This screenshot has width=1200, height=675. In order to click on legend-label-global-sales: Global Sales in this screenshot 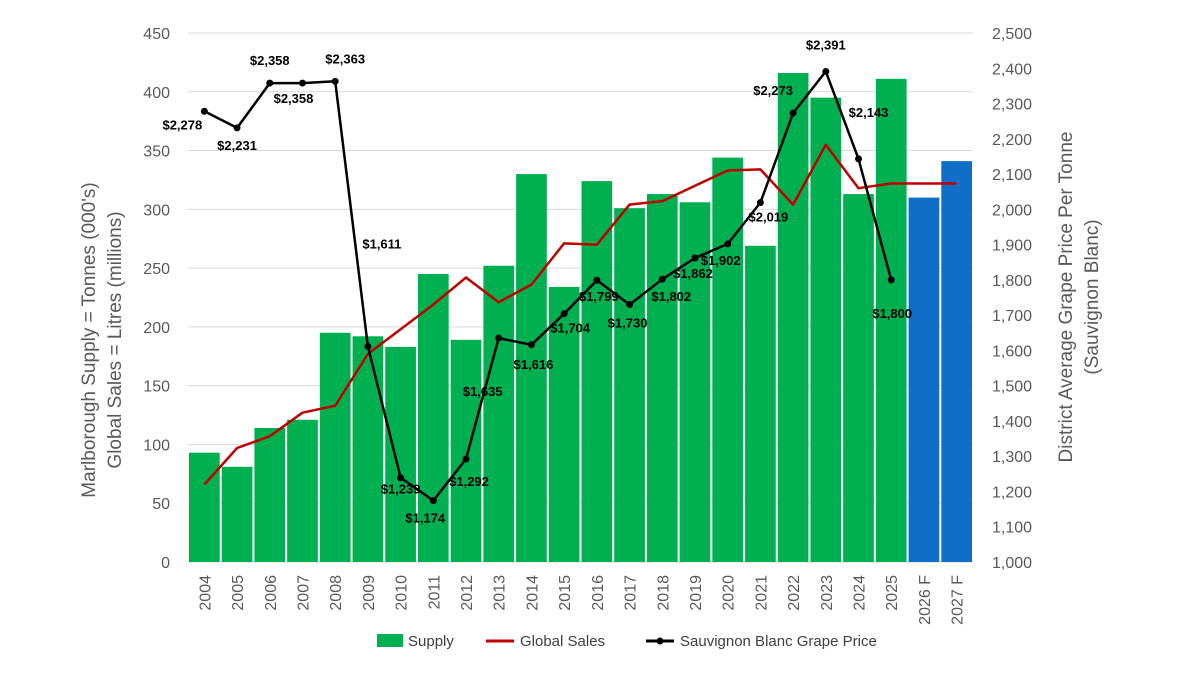, I will do `click(562, 641)`.